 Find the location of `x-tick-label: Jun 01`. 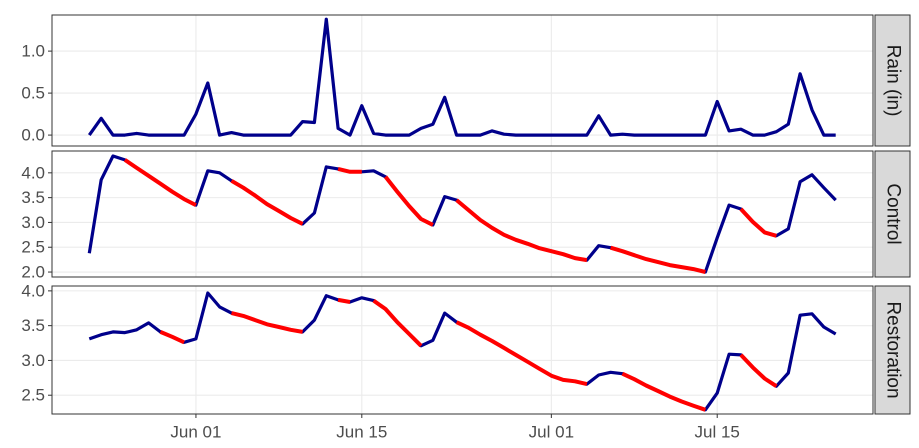

x-tick-label: Jun 01 is located at coordinates (195, 431).